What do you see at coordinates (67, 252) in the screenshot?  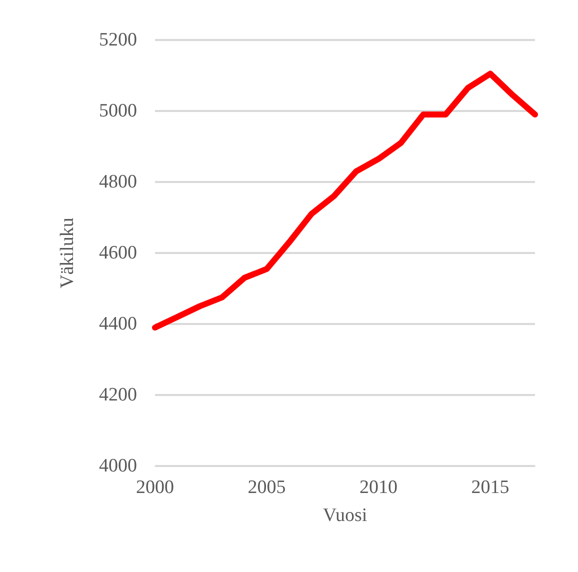 I see `y-axis-title: Väkiluku` at bounding box center [67, 252].